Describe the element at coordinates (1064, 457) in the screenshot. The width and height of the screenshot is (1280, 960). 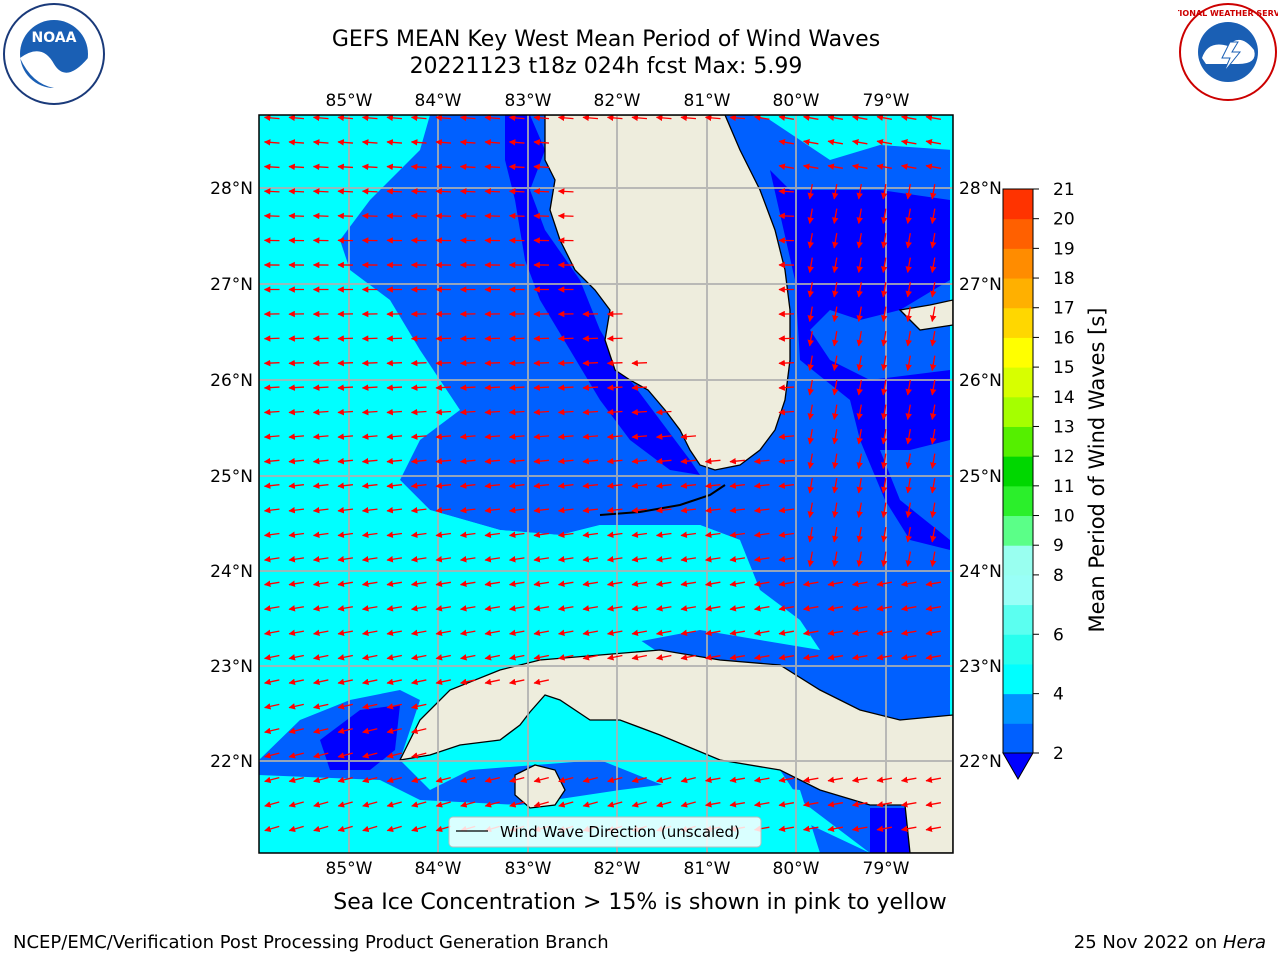
I see `colorbar-tick-label: 12` at that location.